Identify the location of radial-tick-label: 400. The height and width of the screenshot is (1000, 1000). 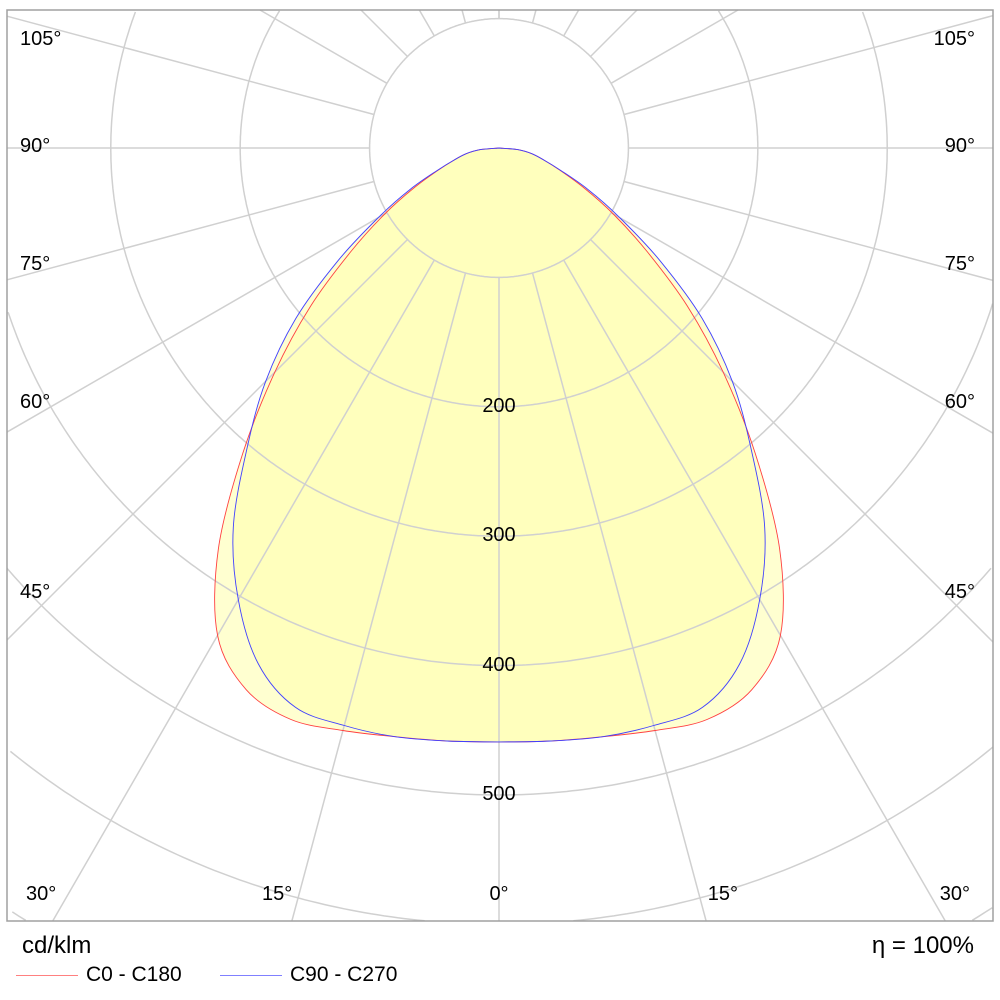
(499, 664).